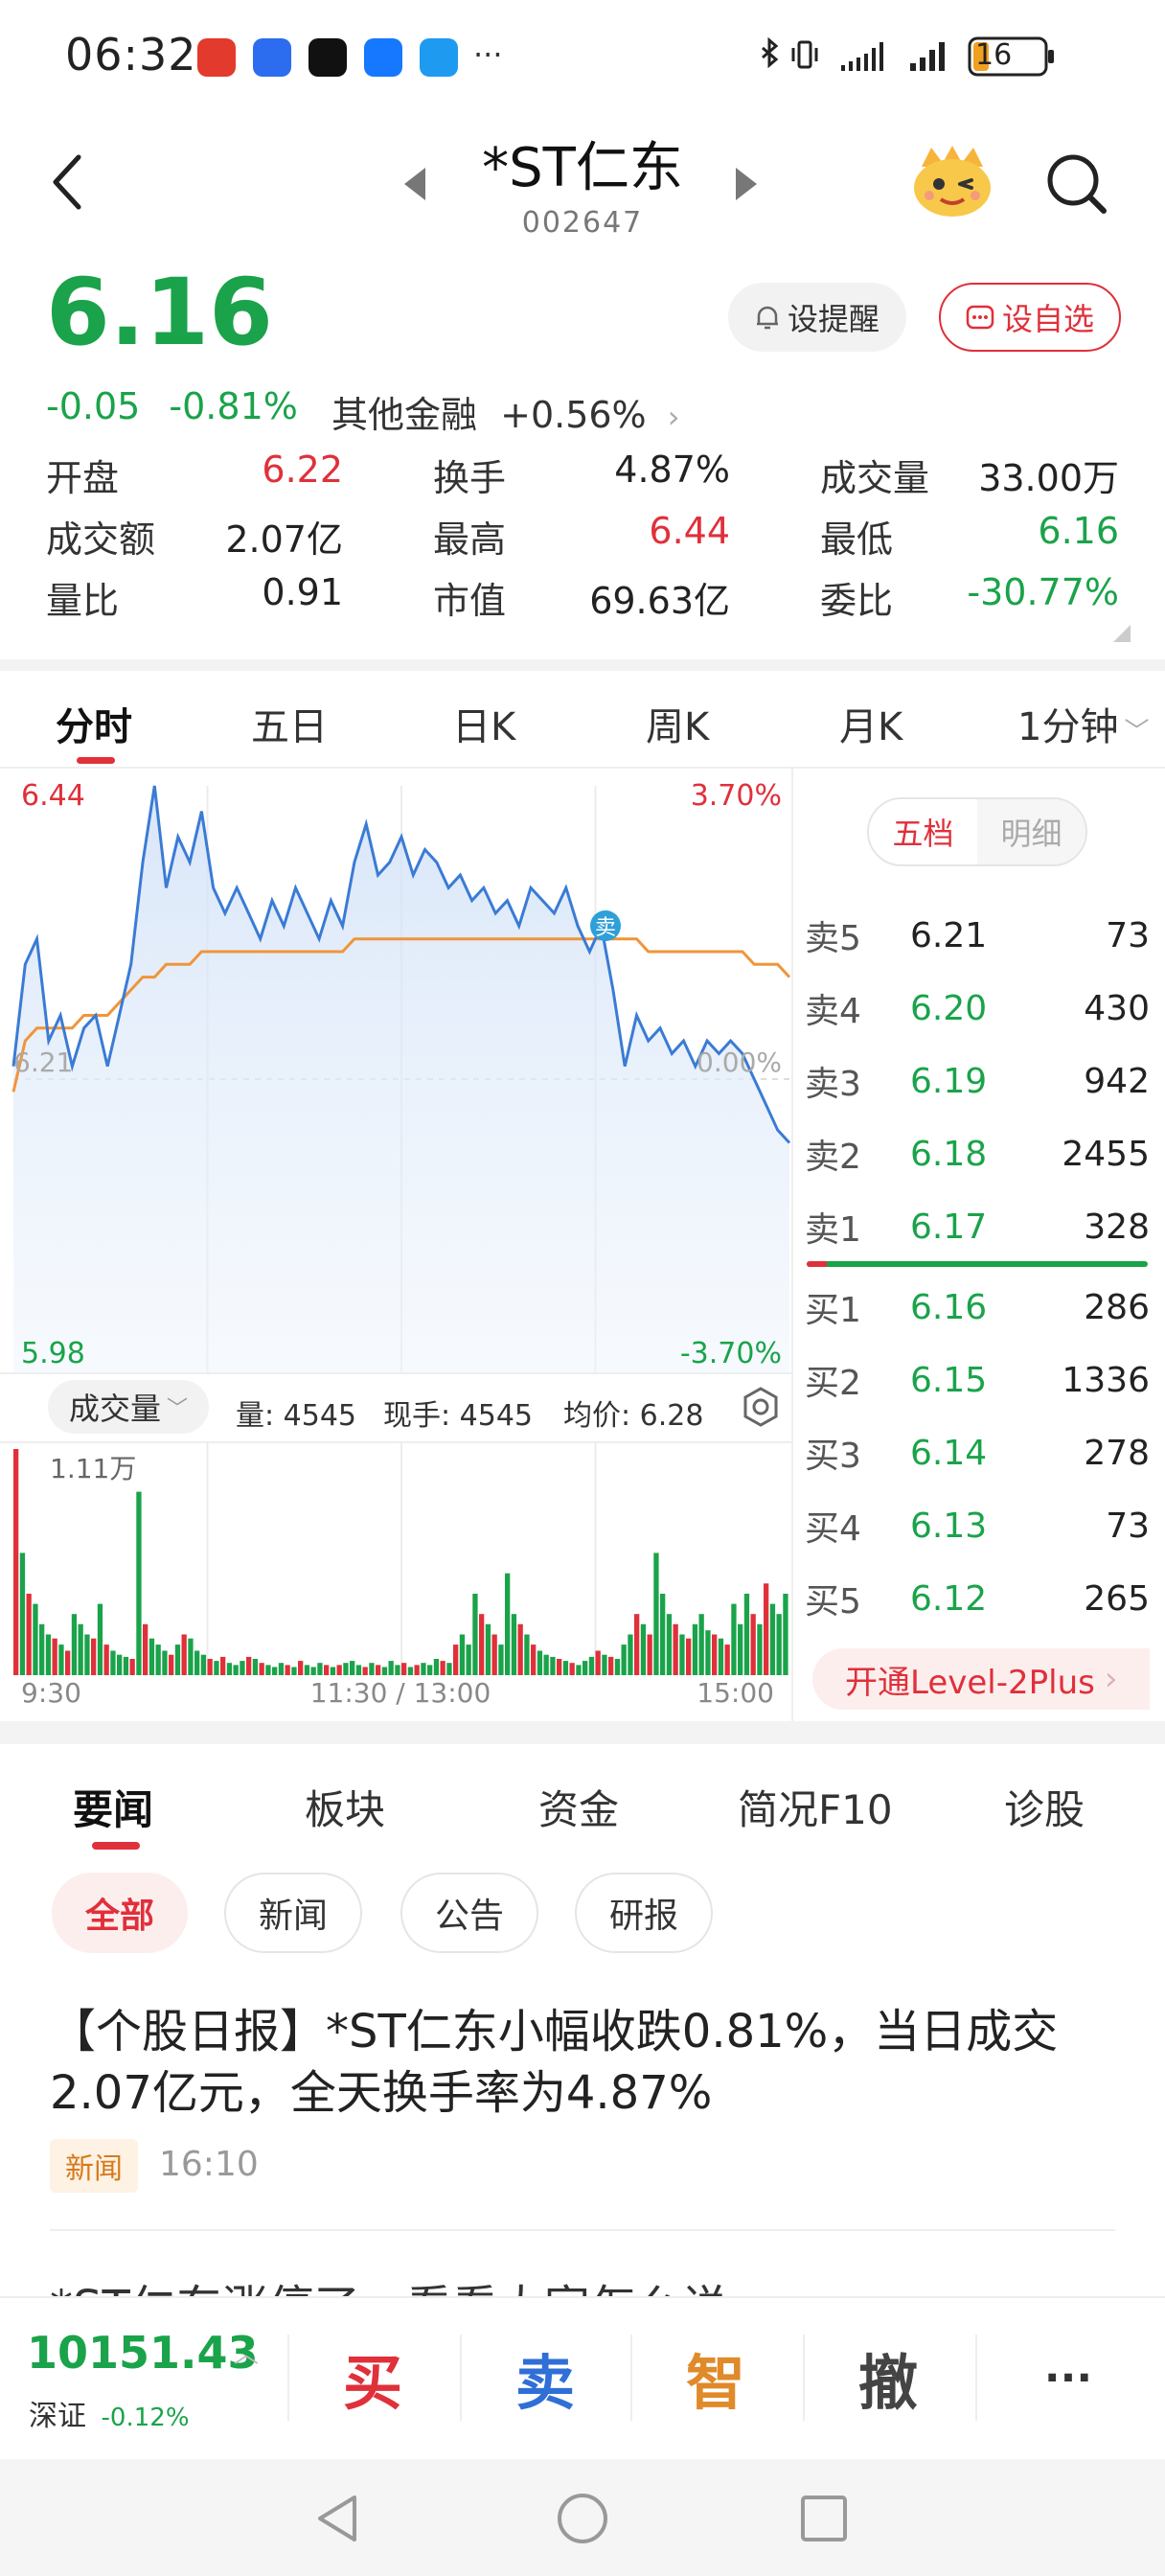 Image resolution: width=1165 pixels, height=2576 pixels. I want to click on more-button: ···, so click(1068, 2378).